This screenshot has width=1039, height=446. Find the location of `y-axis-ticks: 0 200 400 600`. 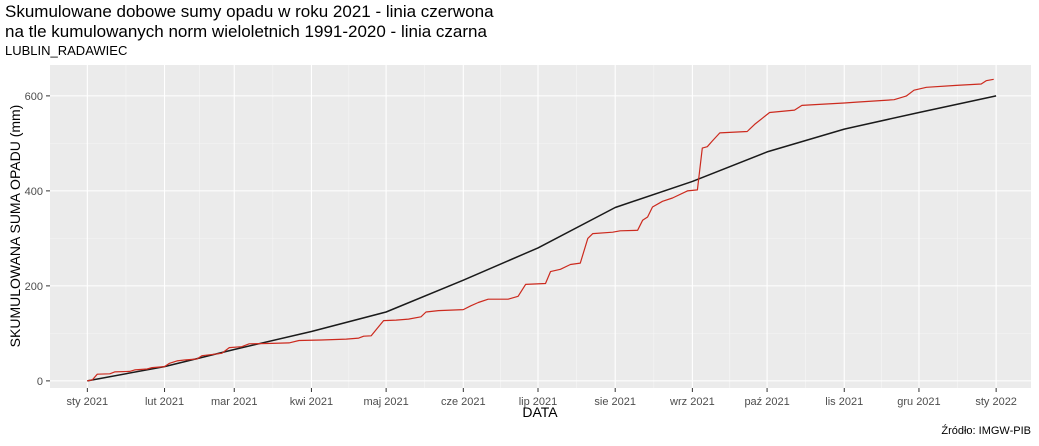

y-axis-ticks: 0 200 400 600 is located at coordinates (37, 239).